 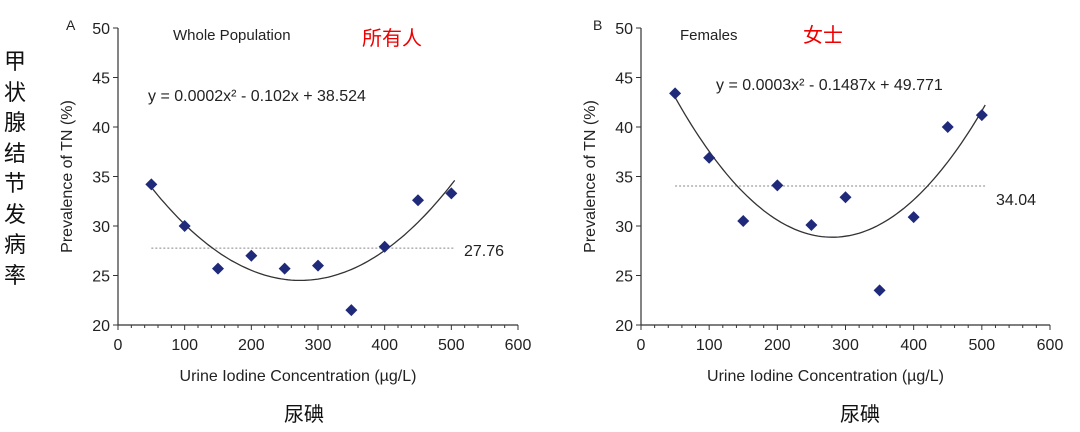 What do you see at coordinates (15, 170) in the screenshot?
I see `y-axis-chinese-label: 甲状腺结节发病率` at bounding box center [15, 170].